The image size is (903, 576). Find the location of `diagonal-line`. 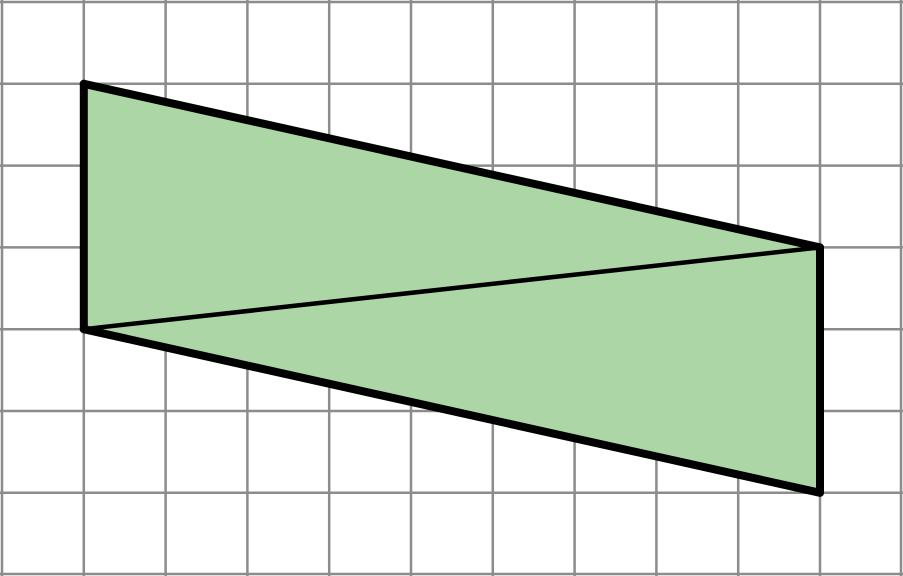

diagonal-line is located at coordinates (452, 288).